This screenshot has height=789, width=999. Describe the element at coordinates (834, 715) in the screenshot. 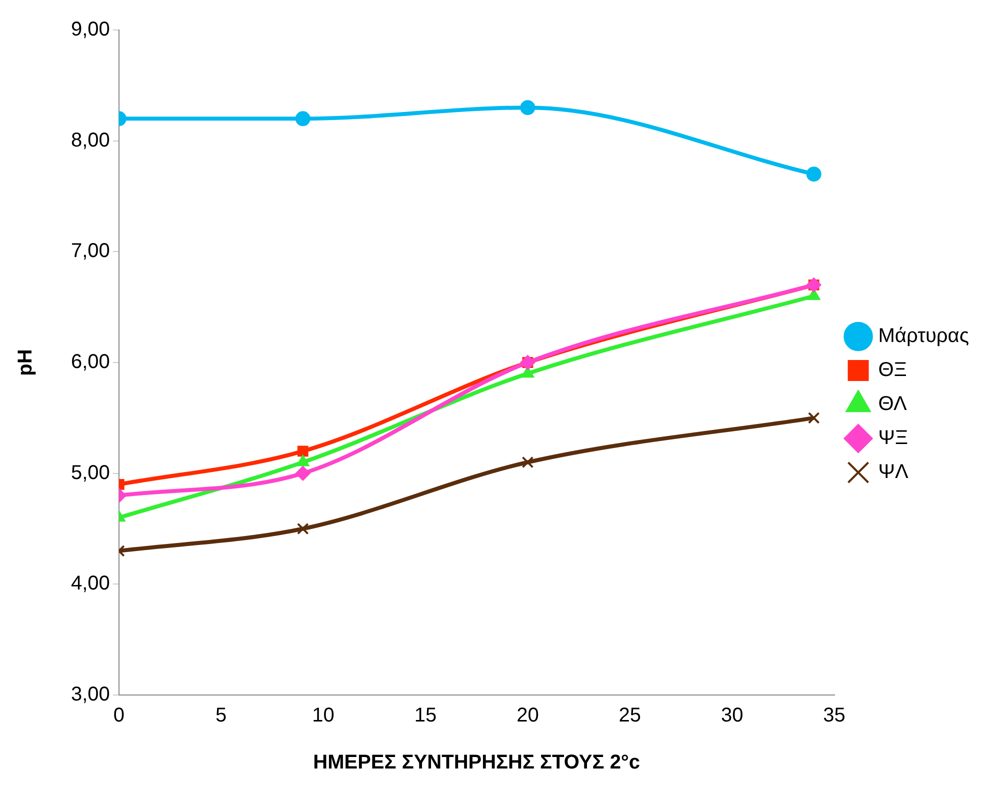

I see `x-tick-label: 35` at that location.